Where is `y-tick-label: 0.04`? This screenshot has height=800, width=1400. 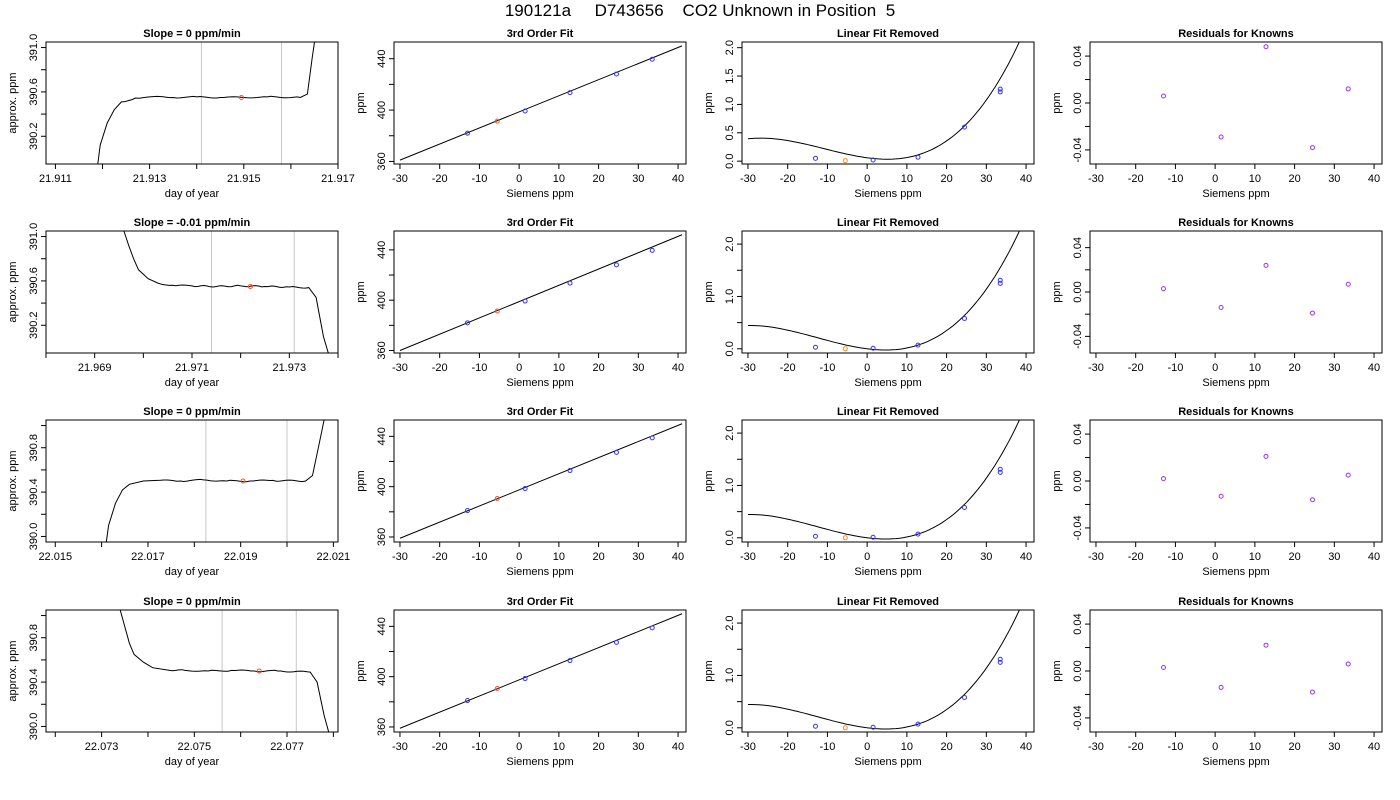 y-tick-label: 0.04 is located at coordinates (1078, 623).